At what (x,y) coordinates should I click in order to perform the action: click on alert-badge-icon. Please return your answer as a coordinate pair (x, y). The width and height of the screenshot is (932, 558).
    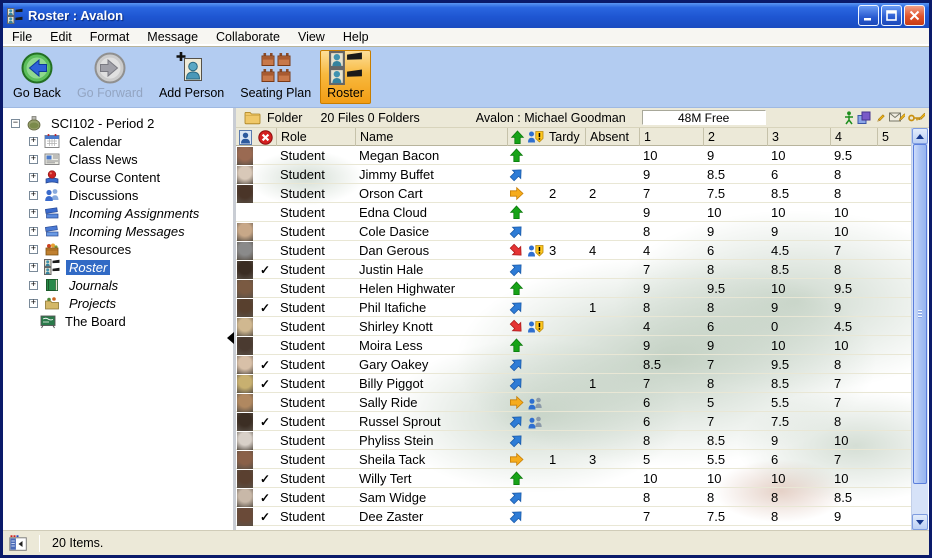
    Looking at the image, I should click on (535, 137).